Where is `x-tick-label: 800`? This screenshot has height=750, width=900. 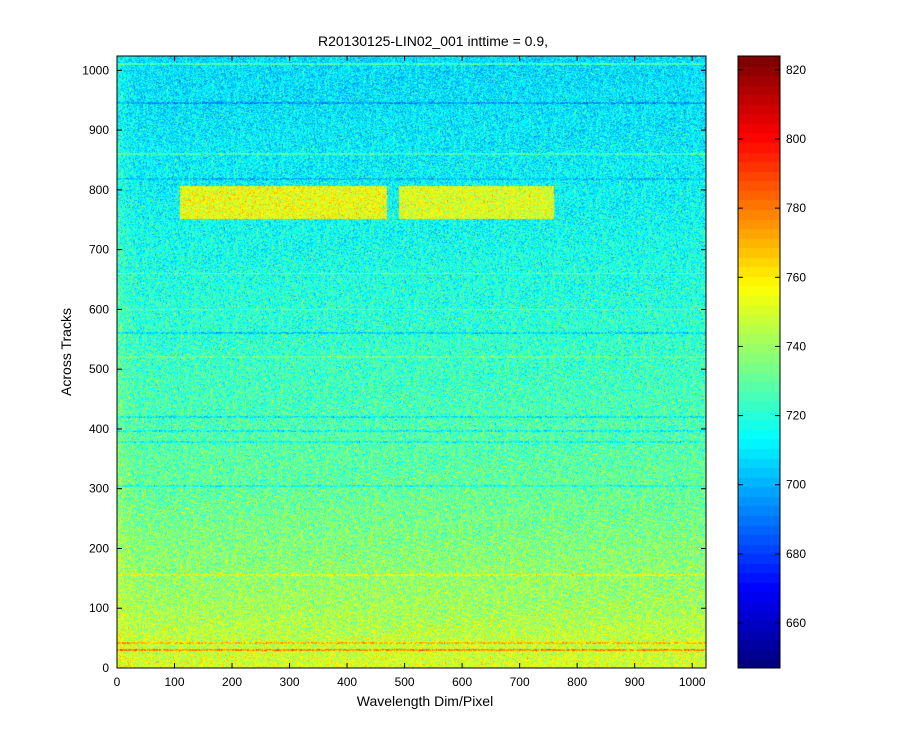 x-tick-label: 800 is located at coordinates (577, 682).